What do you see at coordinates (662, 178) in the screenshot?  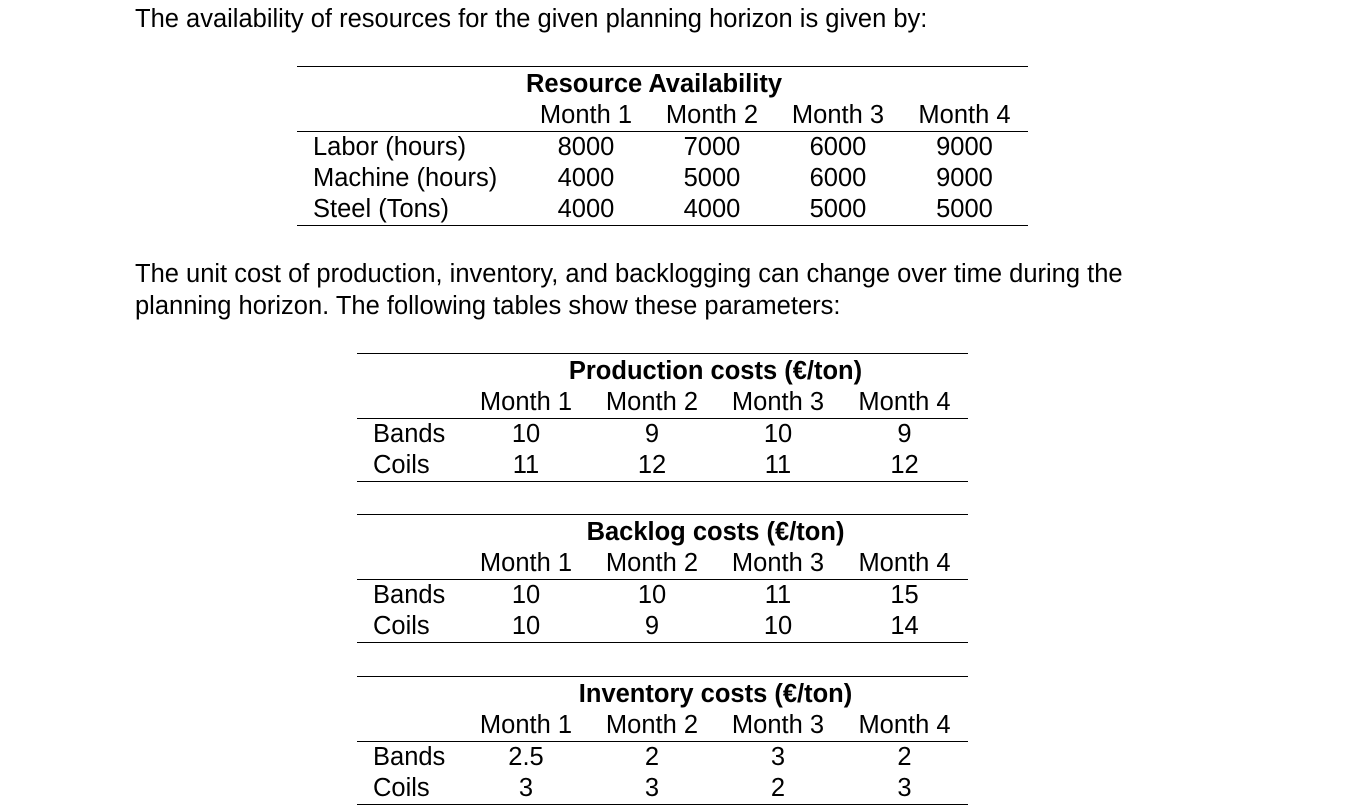 I see `table-row: Machine (hours) 4000 5000 6000 9000` at bounding box center [662, 178].